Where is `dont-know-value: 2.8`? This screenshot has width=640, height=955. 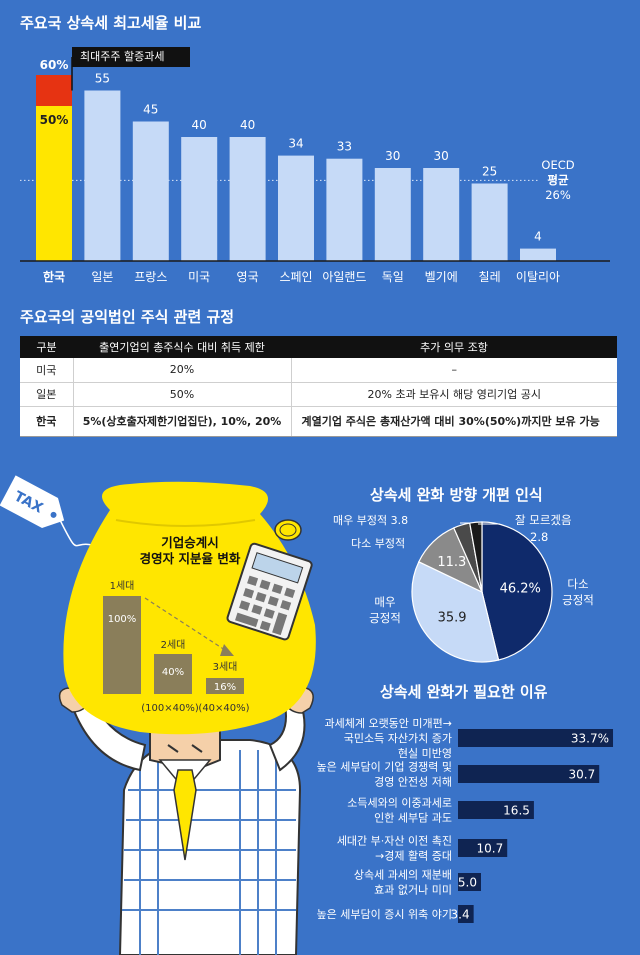
dont-know-value: 2.8 is located at coordinates (539, 537).